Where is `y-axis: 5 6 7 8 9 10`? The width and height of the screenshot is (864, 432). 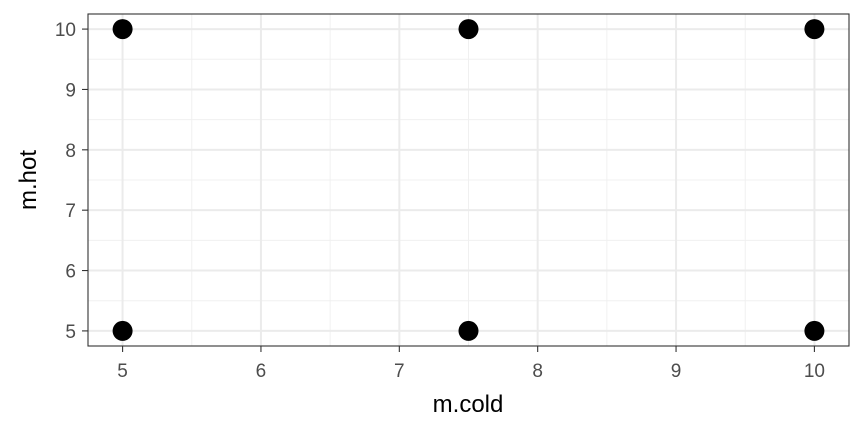 y-axis: 5 6 7 8 9 10 is located at coordinates (71, 181).